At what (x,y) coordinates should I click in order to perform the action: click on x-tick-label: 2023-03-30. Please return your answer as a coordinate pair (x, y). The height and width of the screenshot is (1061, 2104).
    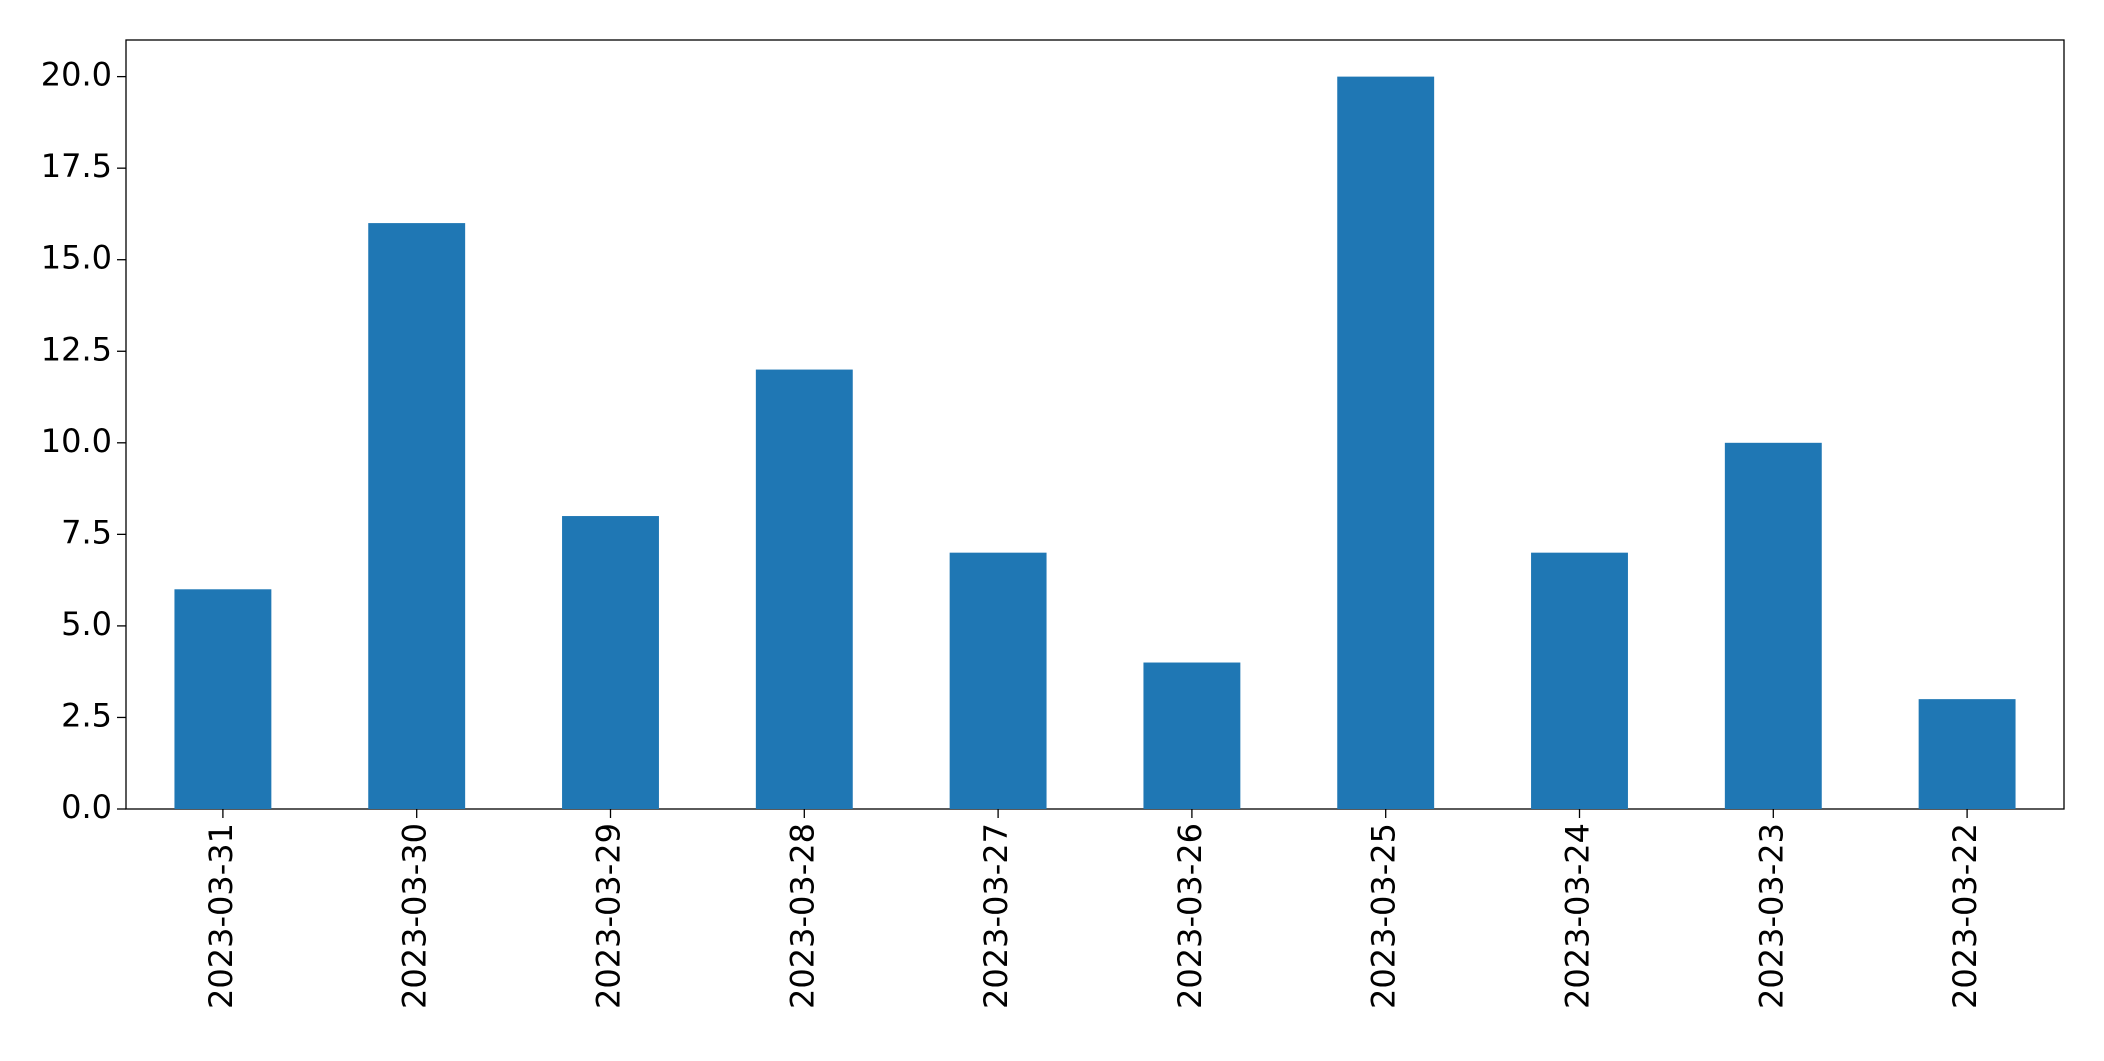
    Looking at the image, I should click on (415, 916).